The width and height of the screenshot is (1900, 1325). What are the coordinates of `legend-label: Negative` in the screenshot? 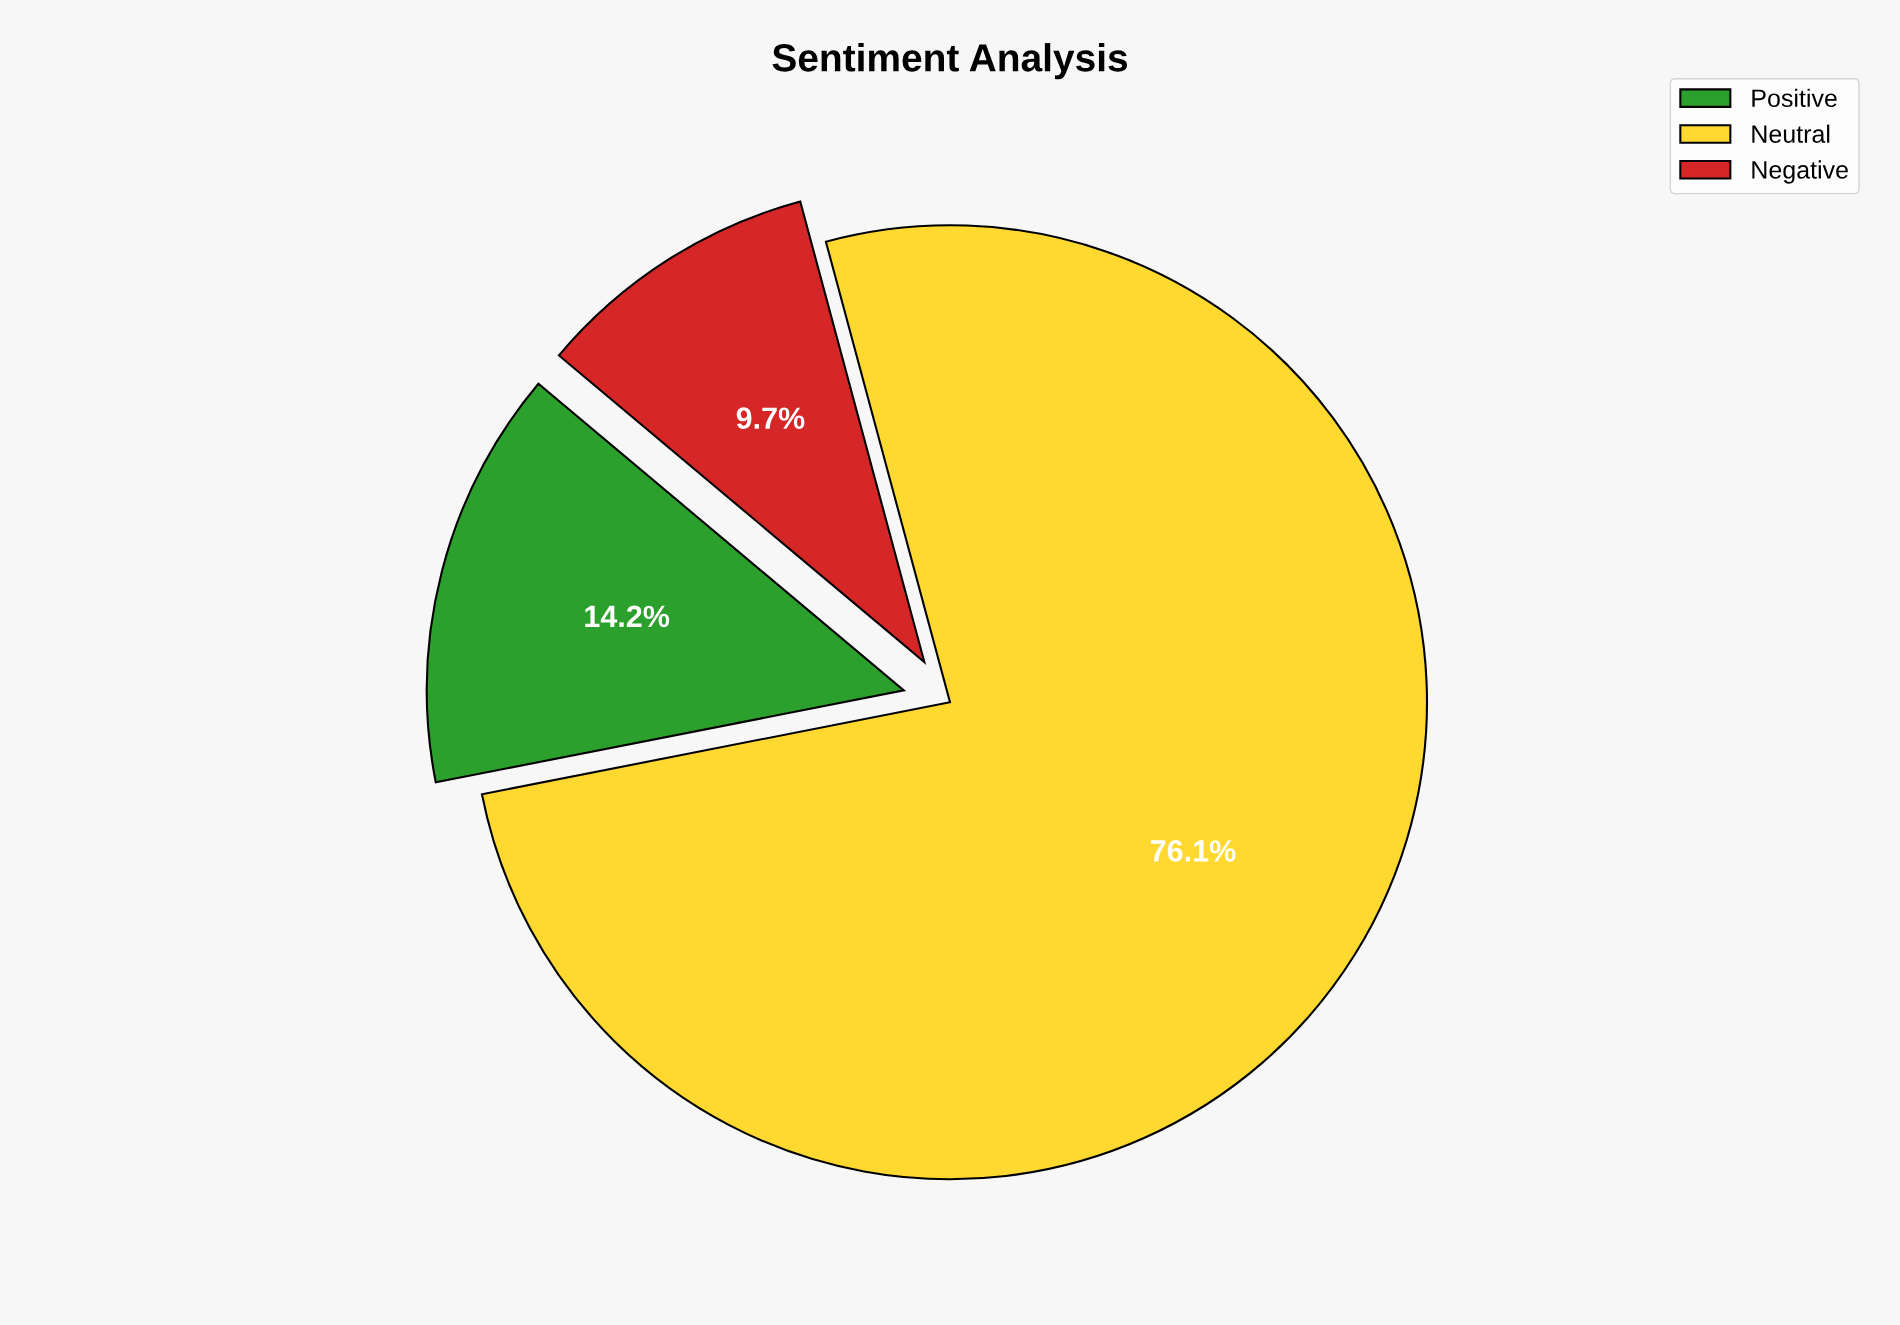 It's located at (1800, 172).